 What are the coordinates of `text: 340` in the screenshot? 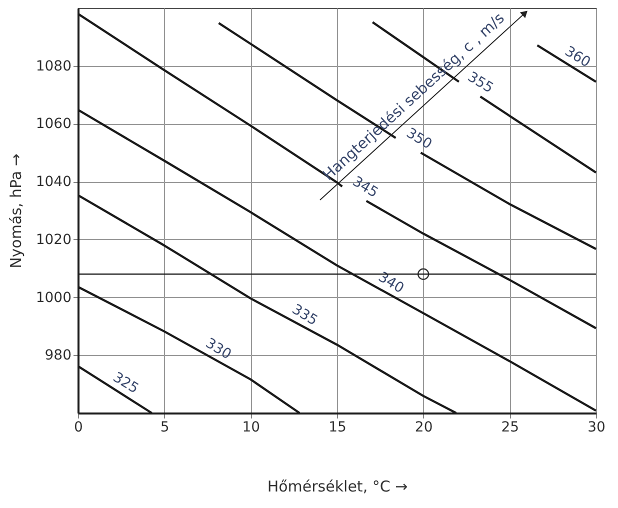 It's located at (391, 283).